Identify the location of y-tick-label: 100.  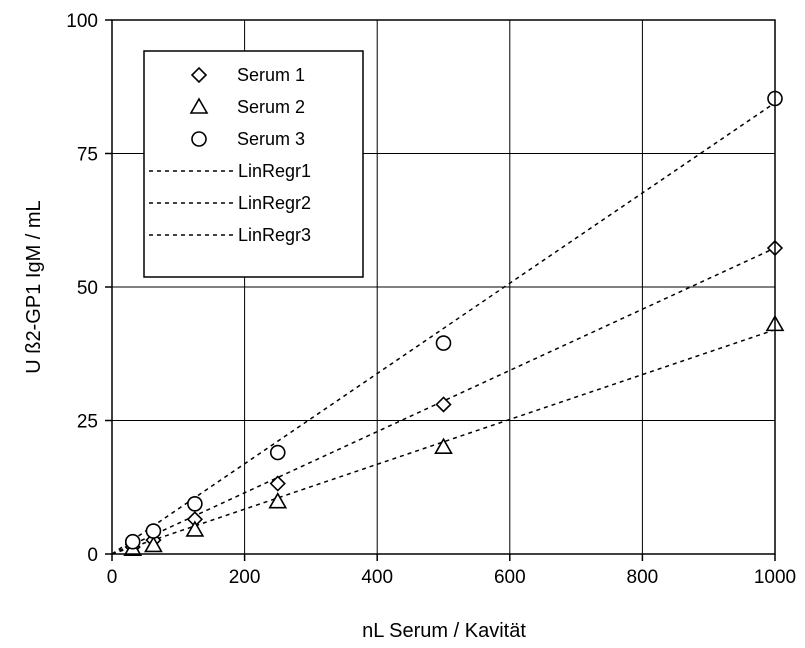
(82, 21).